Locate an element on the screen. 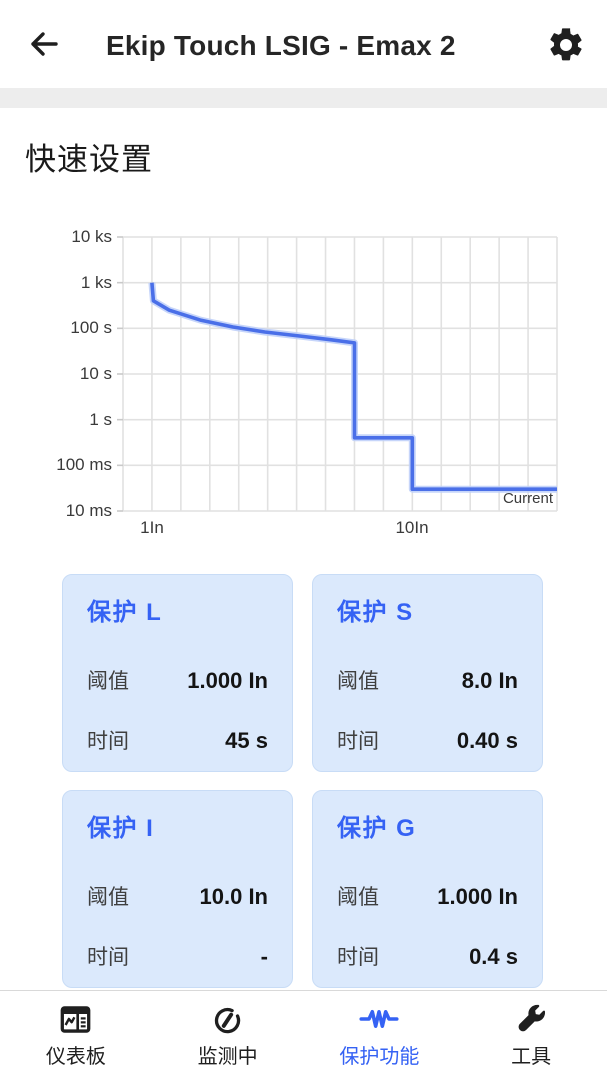 This screenshot has width=607, height=1080. x-axis-title: Current is located at coordinates (527, 498).